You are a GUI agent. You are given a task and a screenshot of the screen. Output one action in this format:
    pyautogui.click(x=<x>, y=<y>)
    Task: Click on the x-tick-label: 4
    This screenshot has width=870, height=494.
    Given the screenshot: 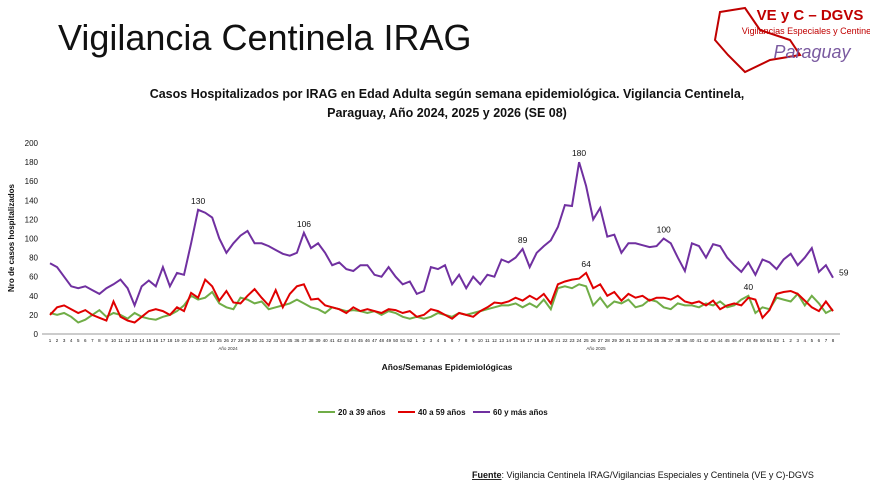 What is the action you would take?
    pyautogui.click(x=438, y=340)
    